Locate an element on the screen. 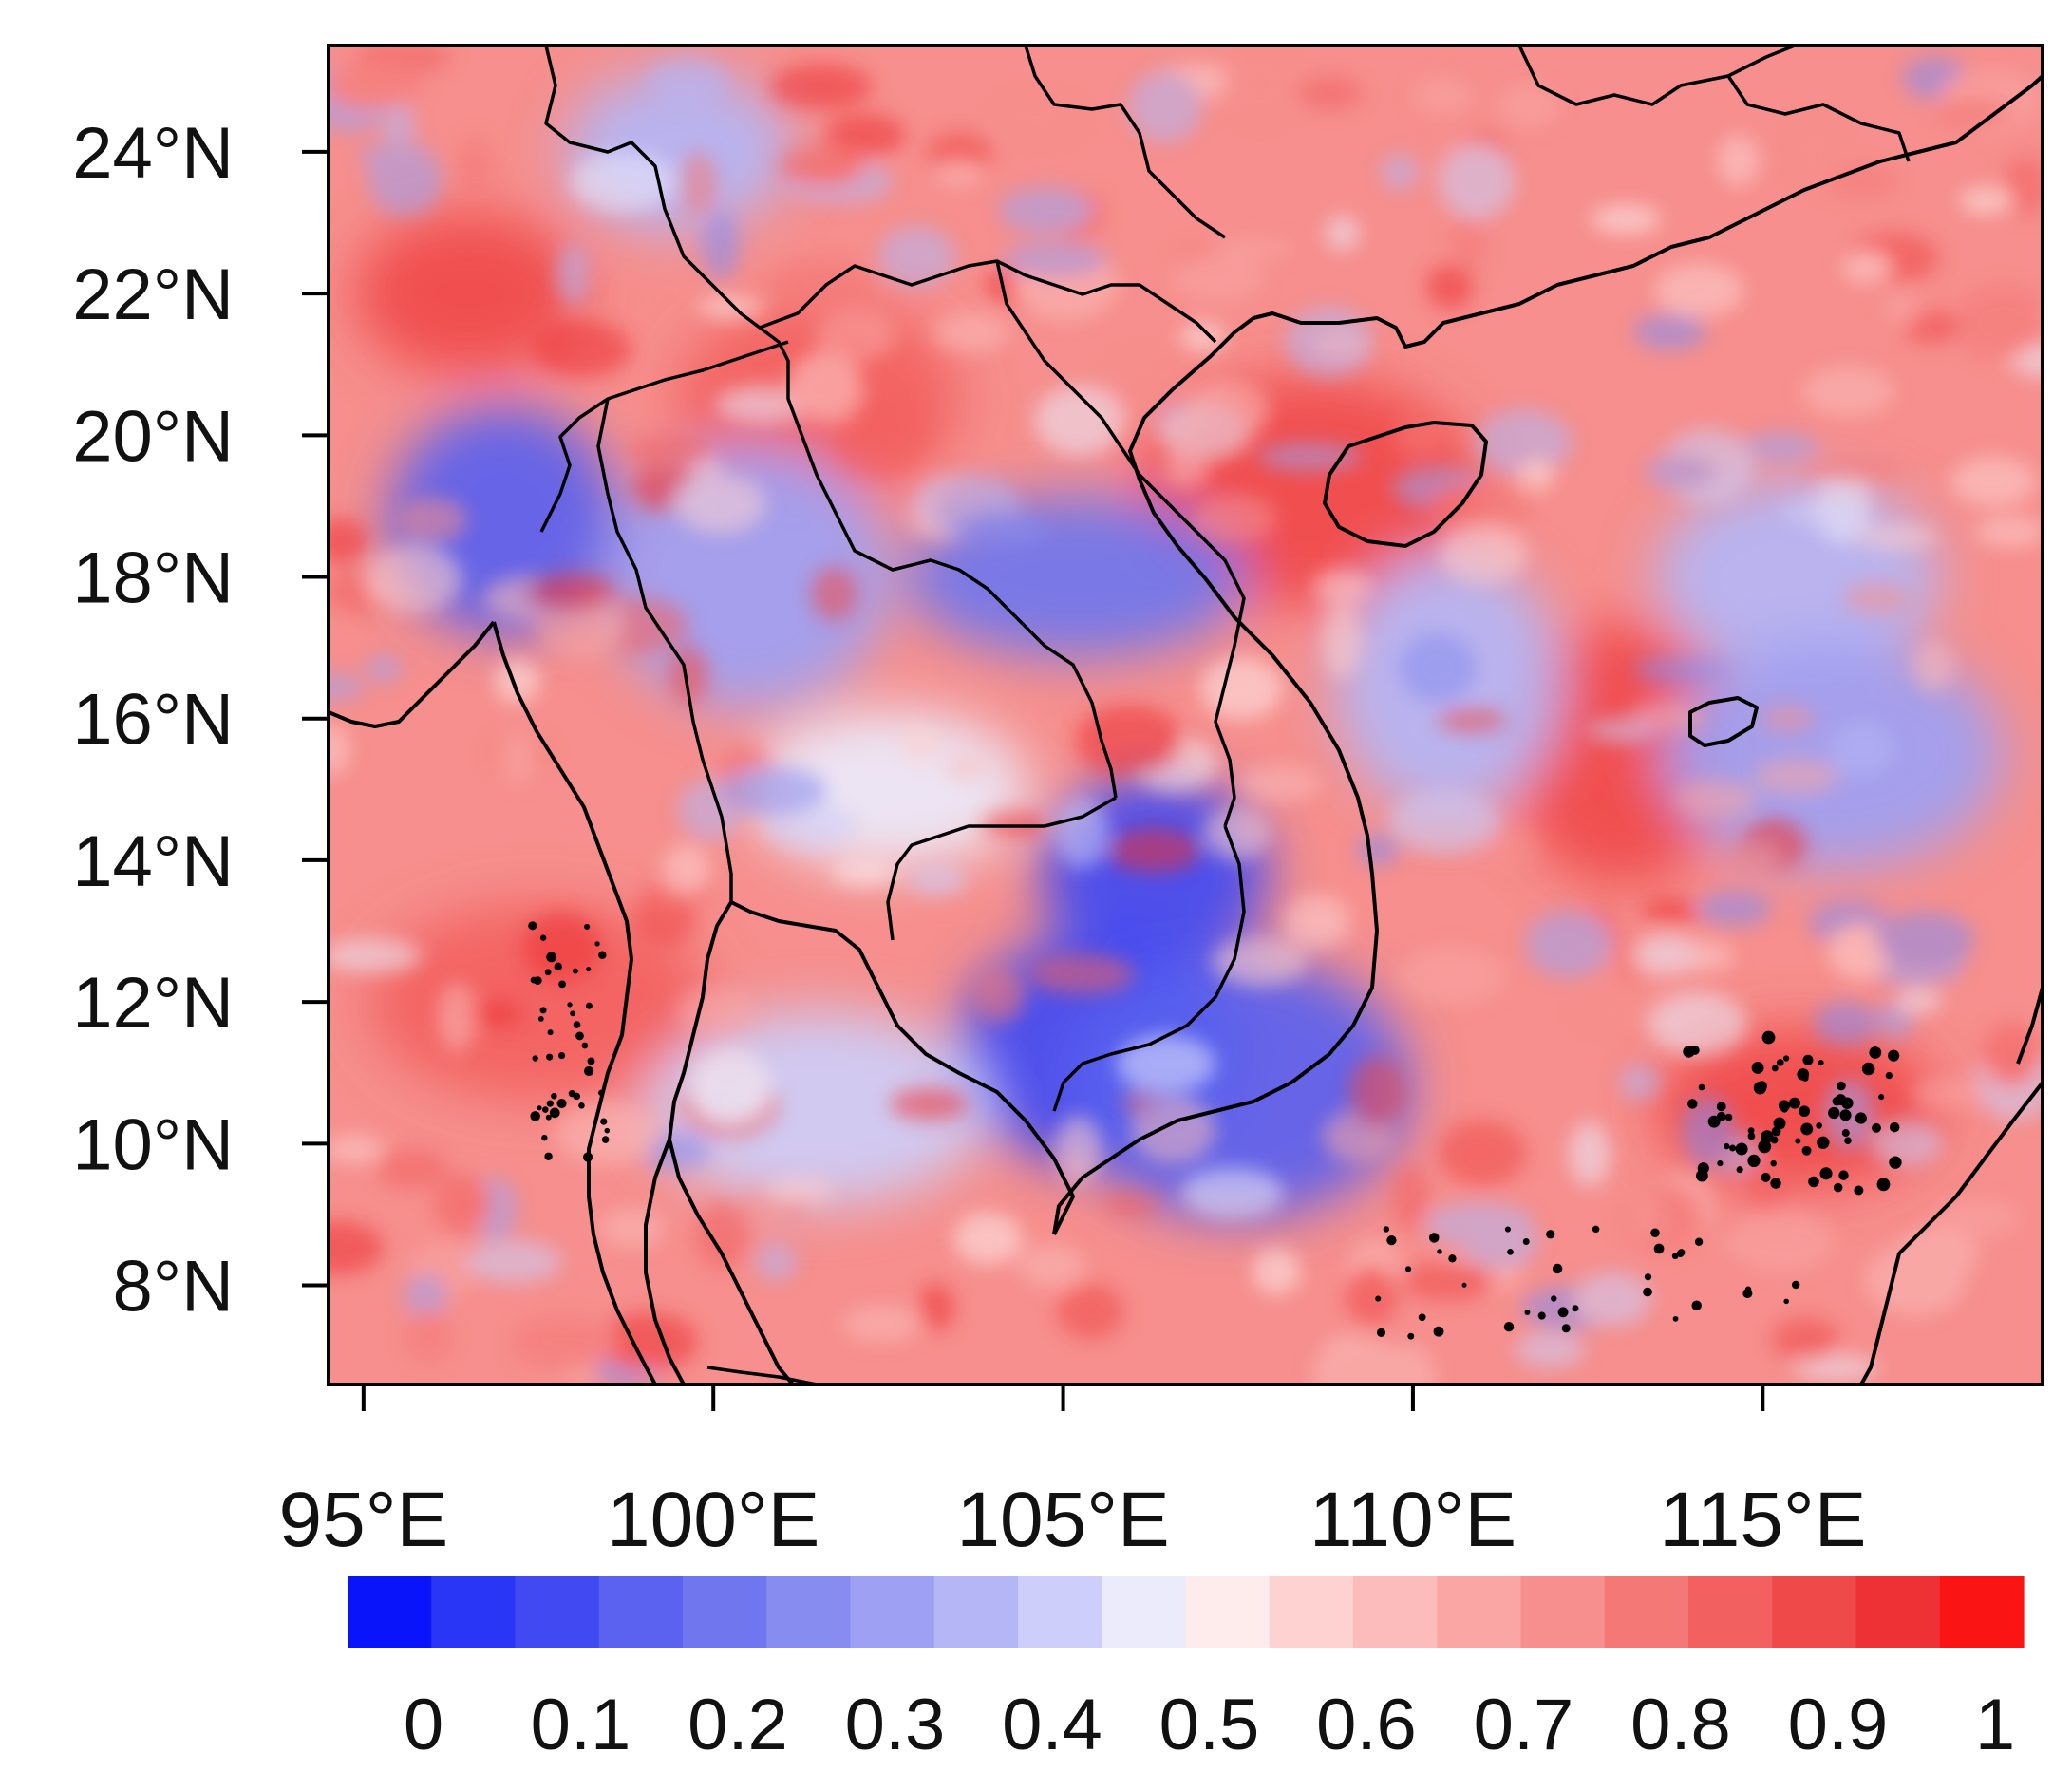 This screenshot has height=1790, width=2072. lat-tick-label: 12°N is located at coordinates (153, 1003).